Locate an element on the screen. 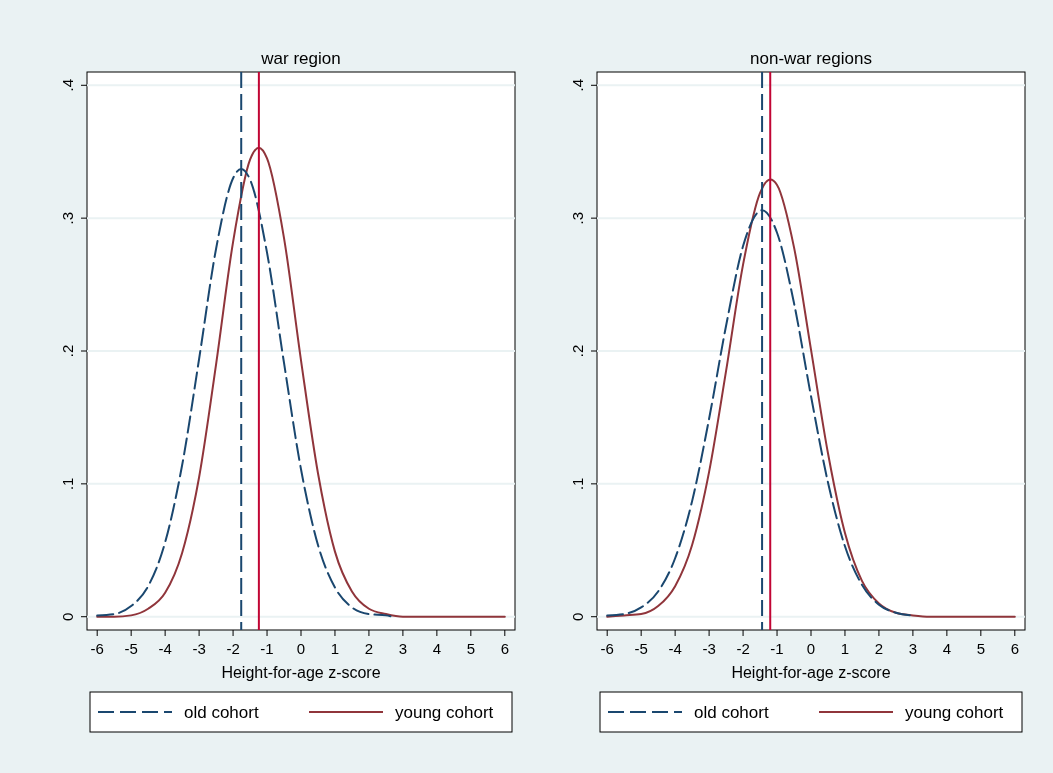 This screenshot has height=773, width=1053. chart-title: war region is located at coordinates (300, 58).